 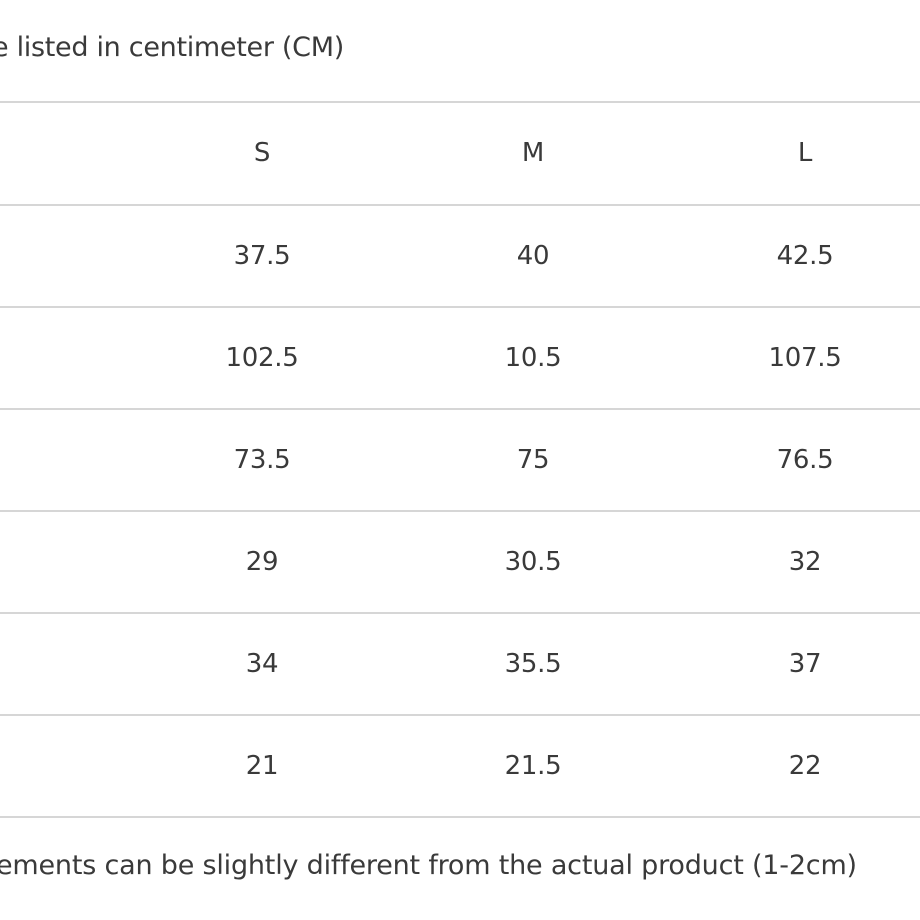 I want to click on cell-l: 42.5, so click(x=805, y=256).